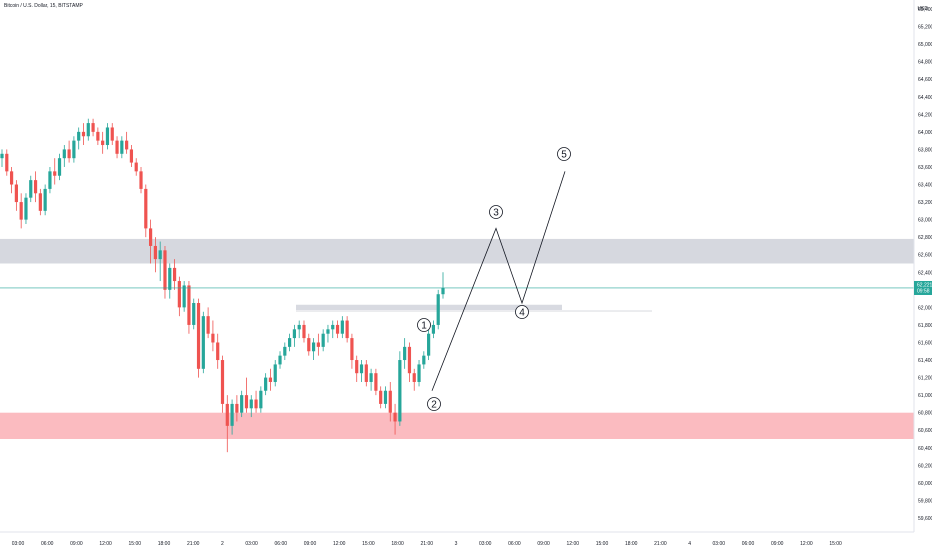  Describe the element at coordinates (925, 115) in the screenshot. I see `price-tick-label: 64,200` at that location.